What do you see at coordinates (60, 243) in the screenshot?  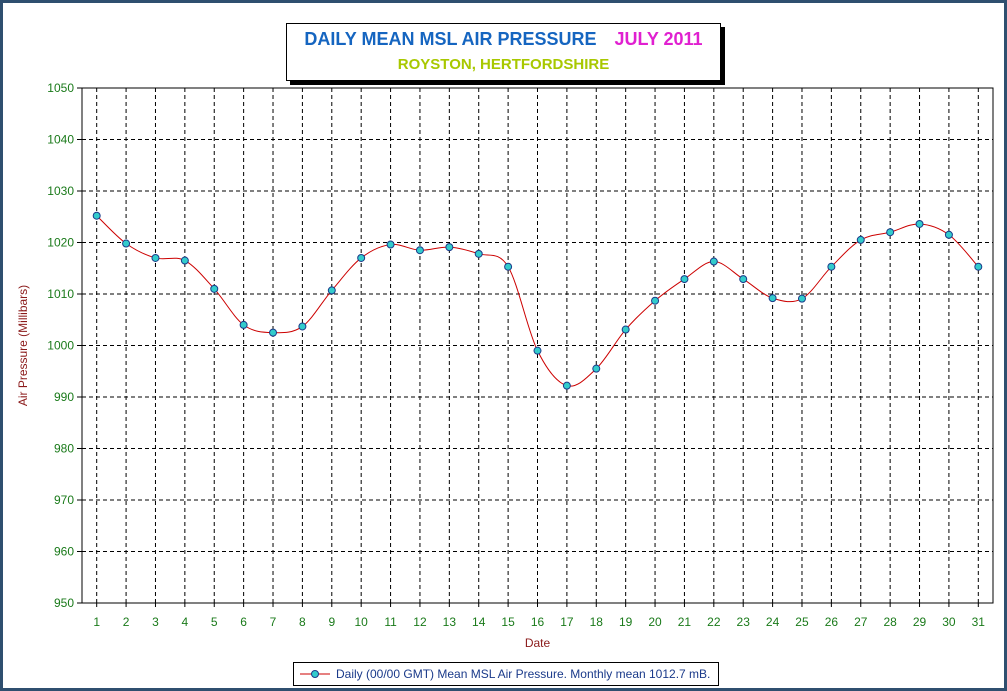 I see `y-tick-label: 1020` at bounding box center [60, 243].